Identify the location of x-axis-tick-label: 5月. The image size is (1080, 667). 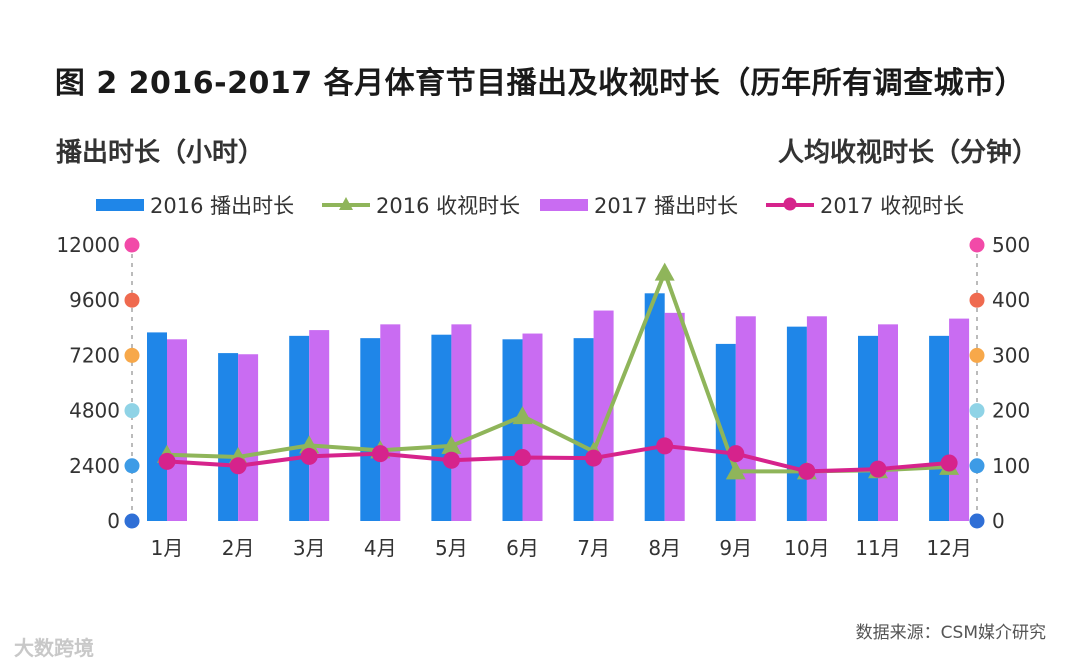
(451, 548).